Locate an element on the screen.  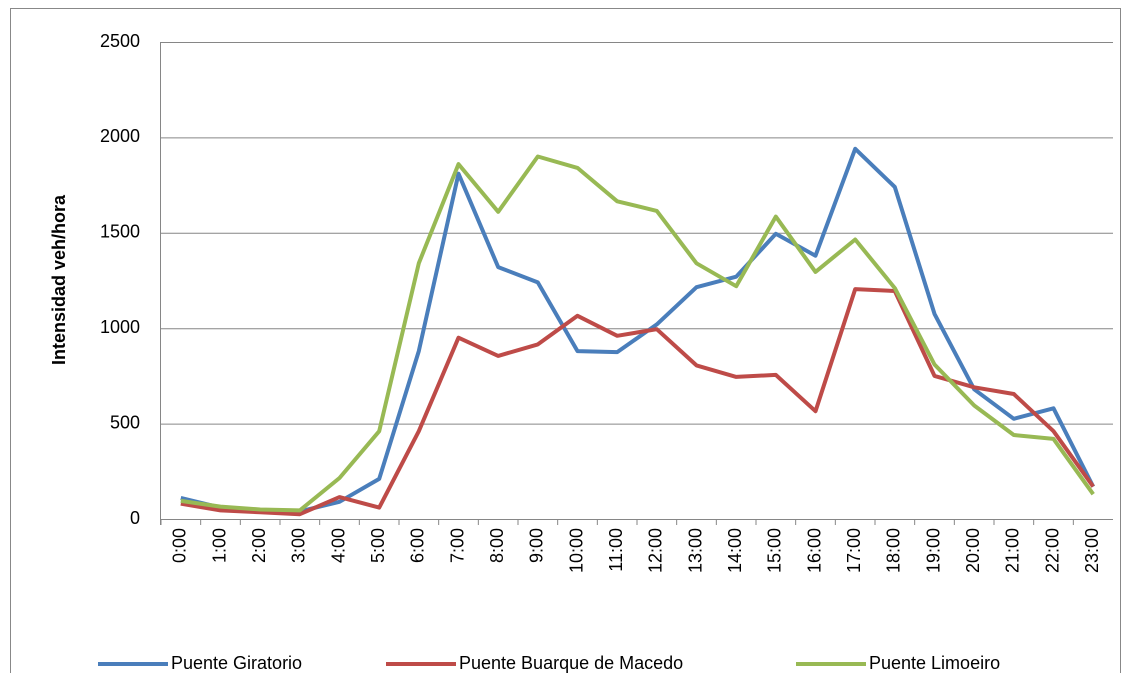
x-tick-label: 12:00 is located at coordinates (656, 550).